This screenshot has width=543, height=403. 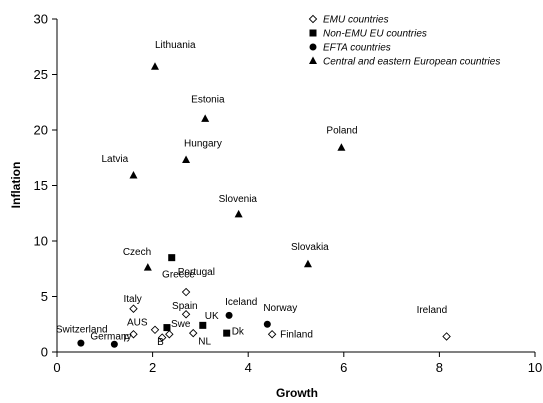 I want to click on point-label: NL, so click(x=204, y=342).